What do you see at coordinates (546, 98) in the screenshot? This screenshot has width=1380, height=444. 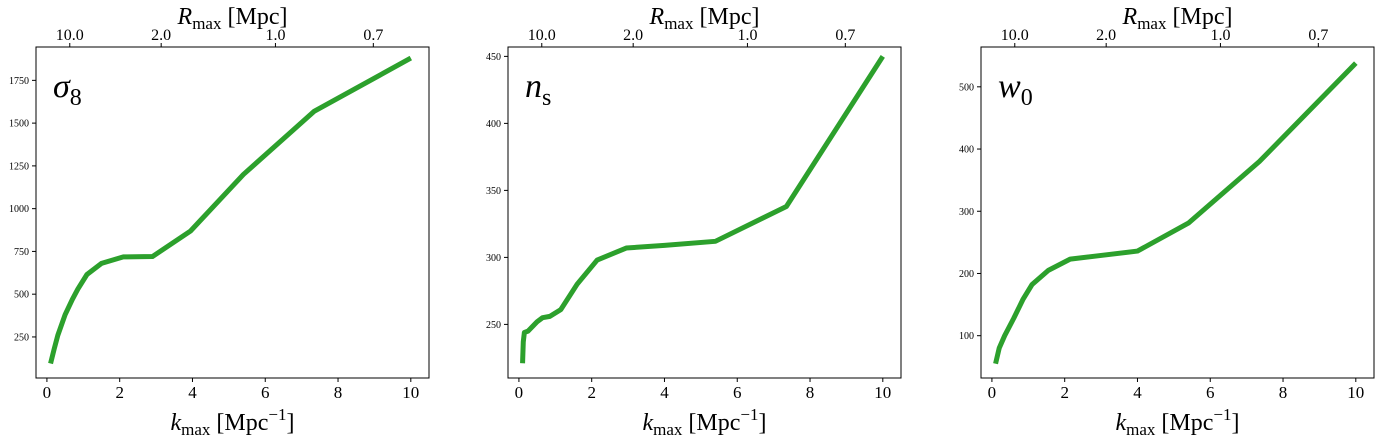 I see `panel-symbol-sub: s` at bounding box center [546, 98].